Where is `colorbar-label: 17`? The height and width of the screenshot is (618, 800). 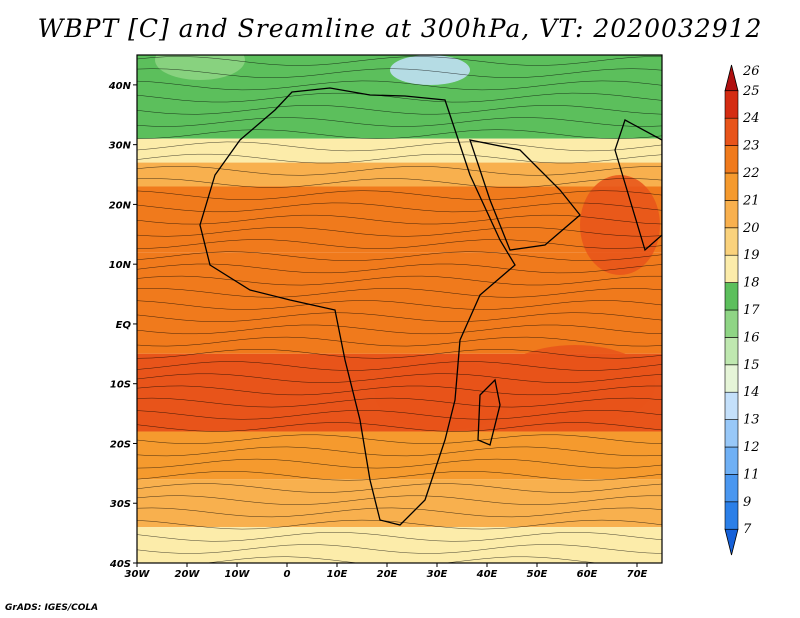 colorbar-label: 17 is located at coordinates (751, 310).